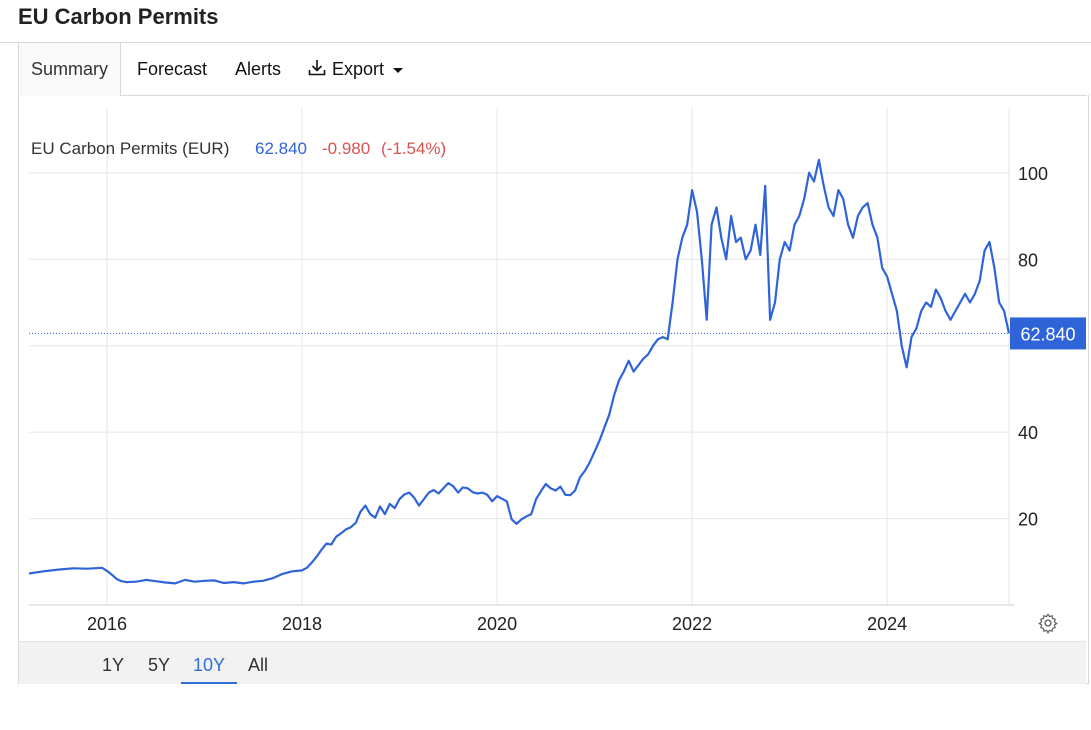 This screenshot has width=1091, height=730. I want to click on legend-change-pct: (-1.54%), so click(413, 148).